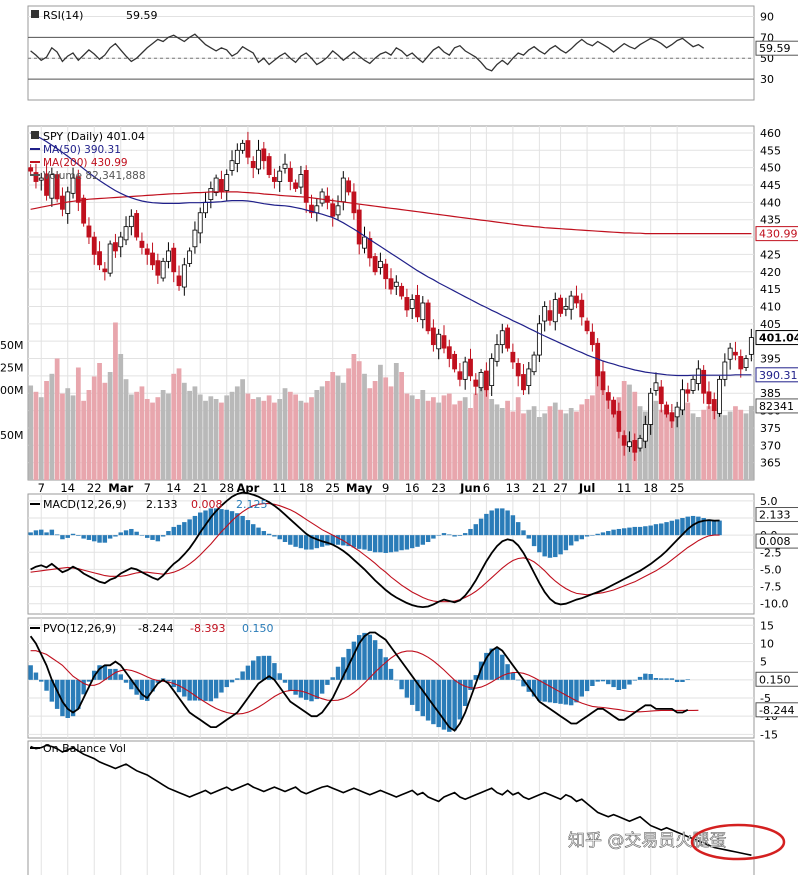 The height and width of the screenshot is (875, 798). What do you see at coordinates (391, 53) in the screenshot?
I see `rsi-panel` at bounding box center [391, 53].